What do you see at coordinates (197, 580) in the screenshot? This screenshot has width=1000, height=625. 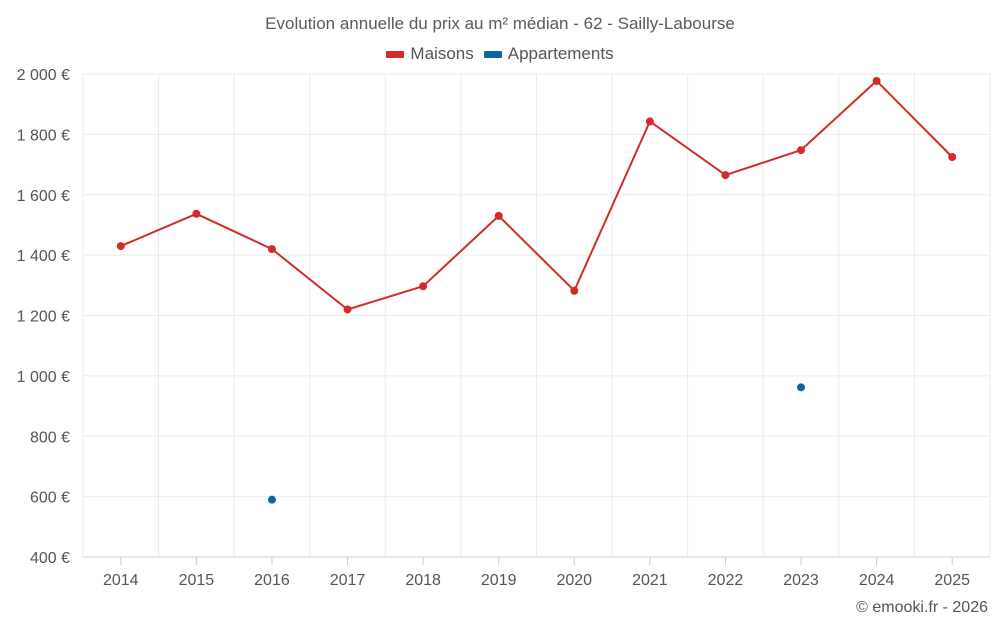 I see `x-tick-label: 2015` at bounding box center [197, 580].